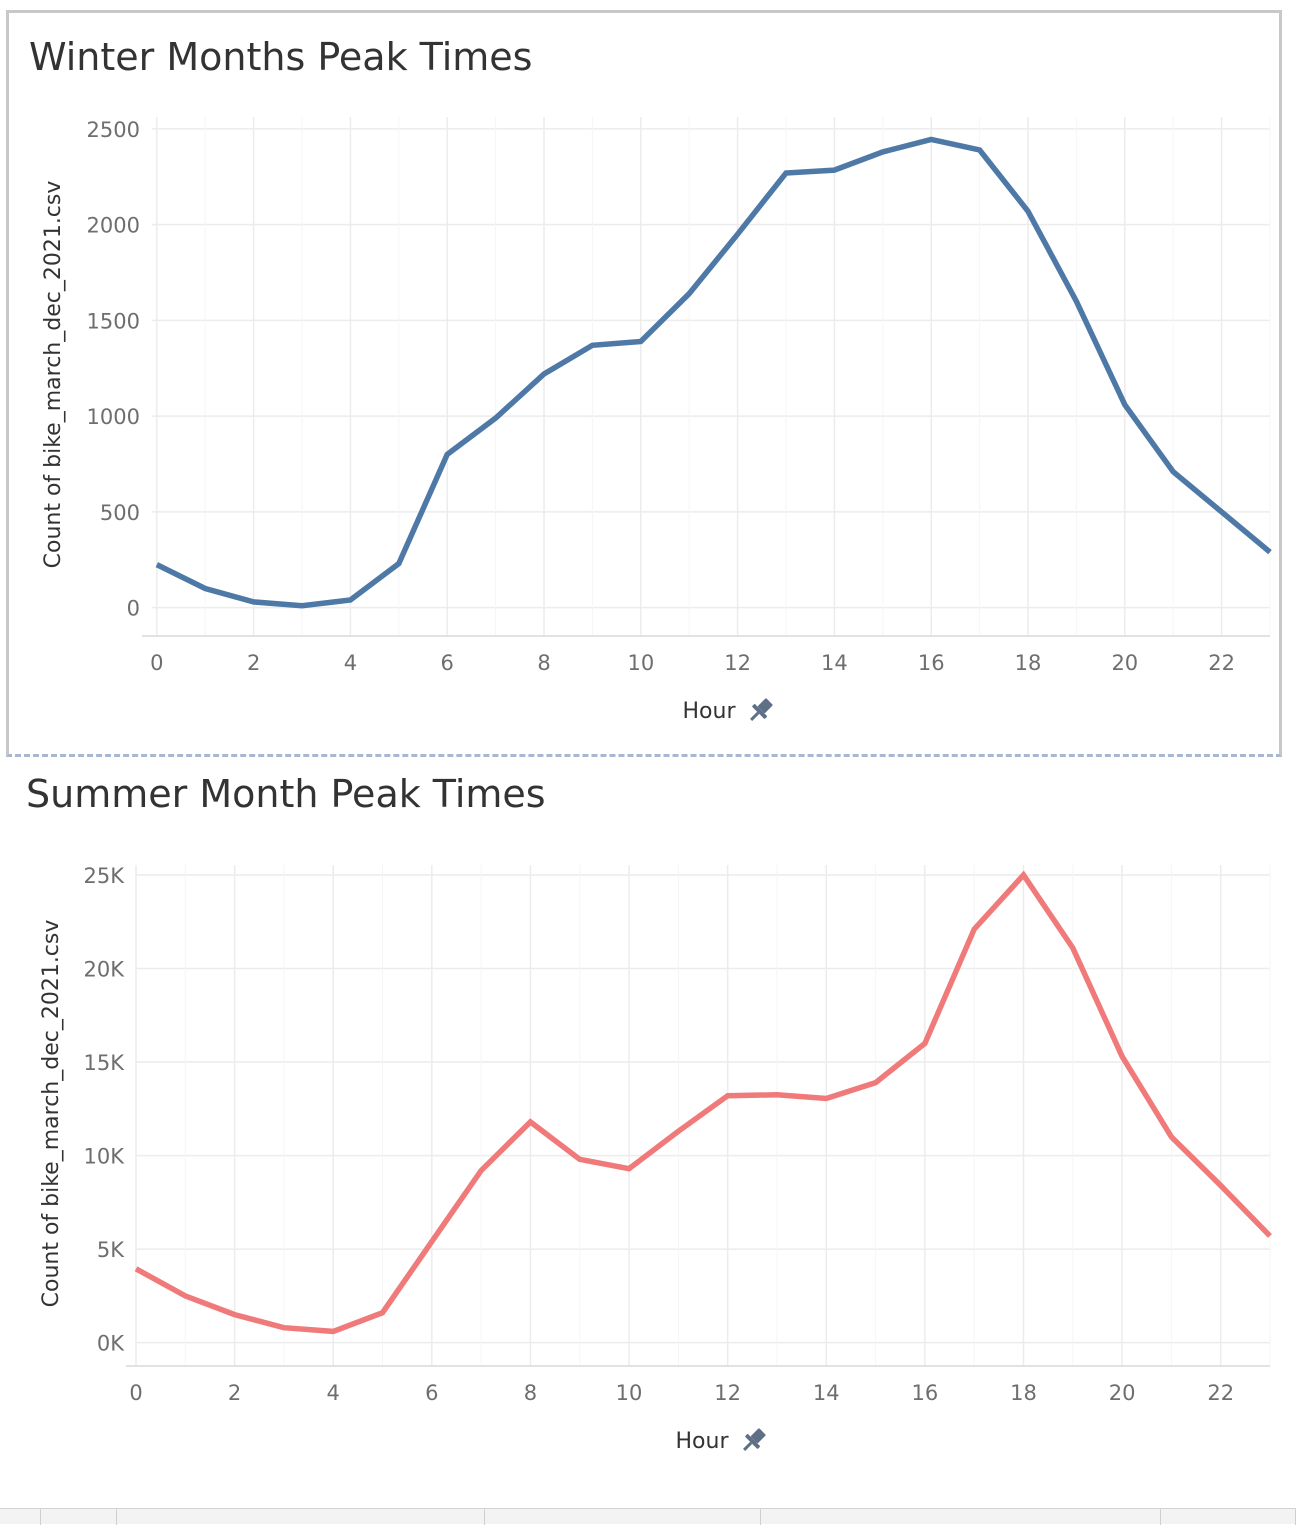 Image resolution: width=1308 pixels, height=1525 pixels. I want to click on chart-title: Summer Month Peak Times, so click(286, 794).